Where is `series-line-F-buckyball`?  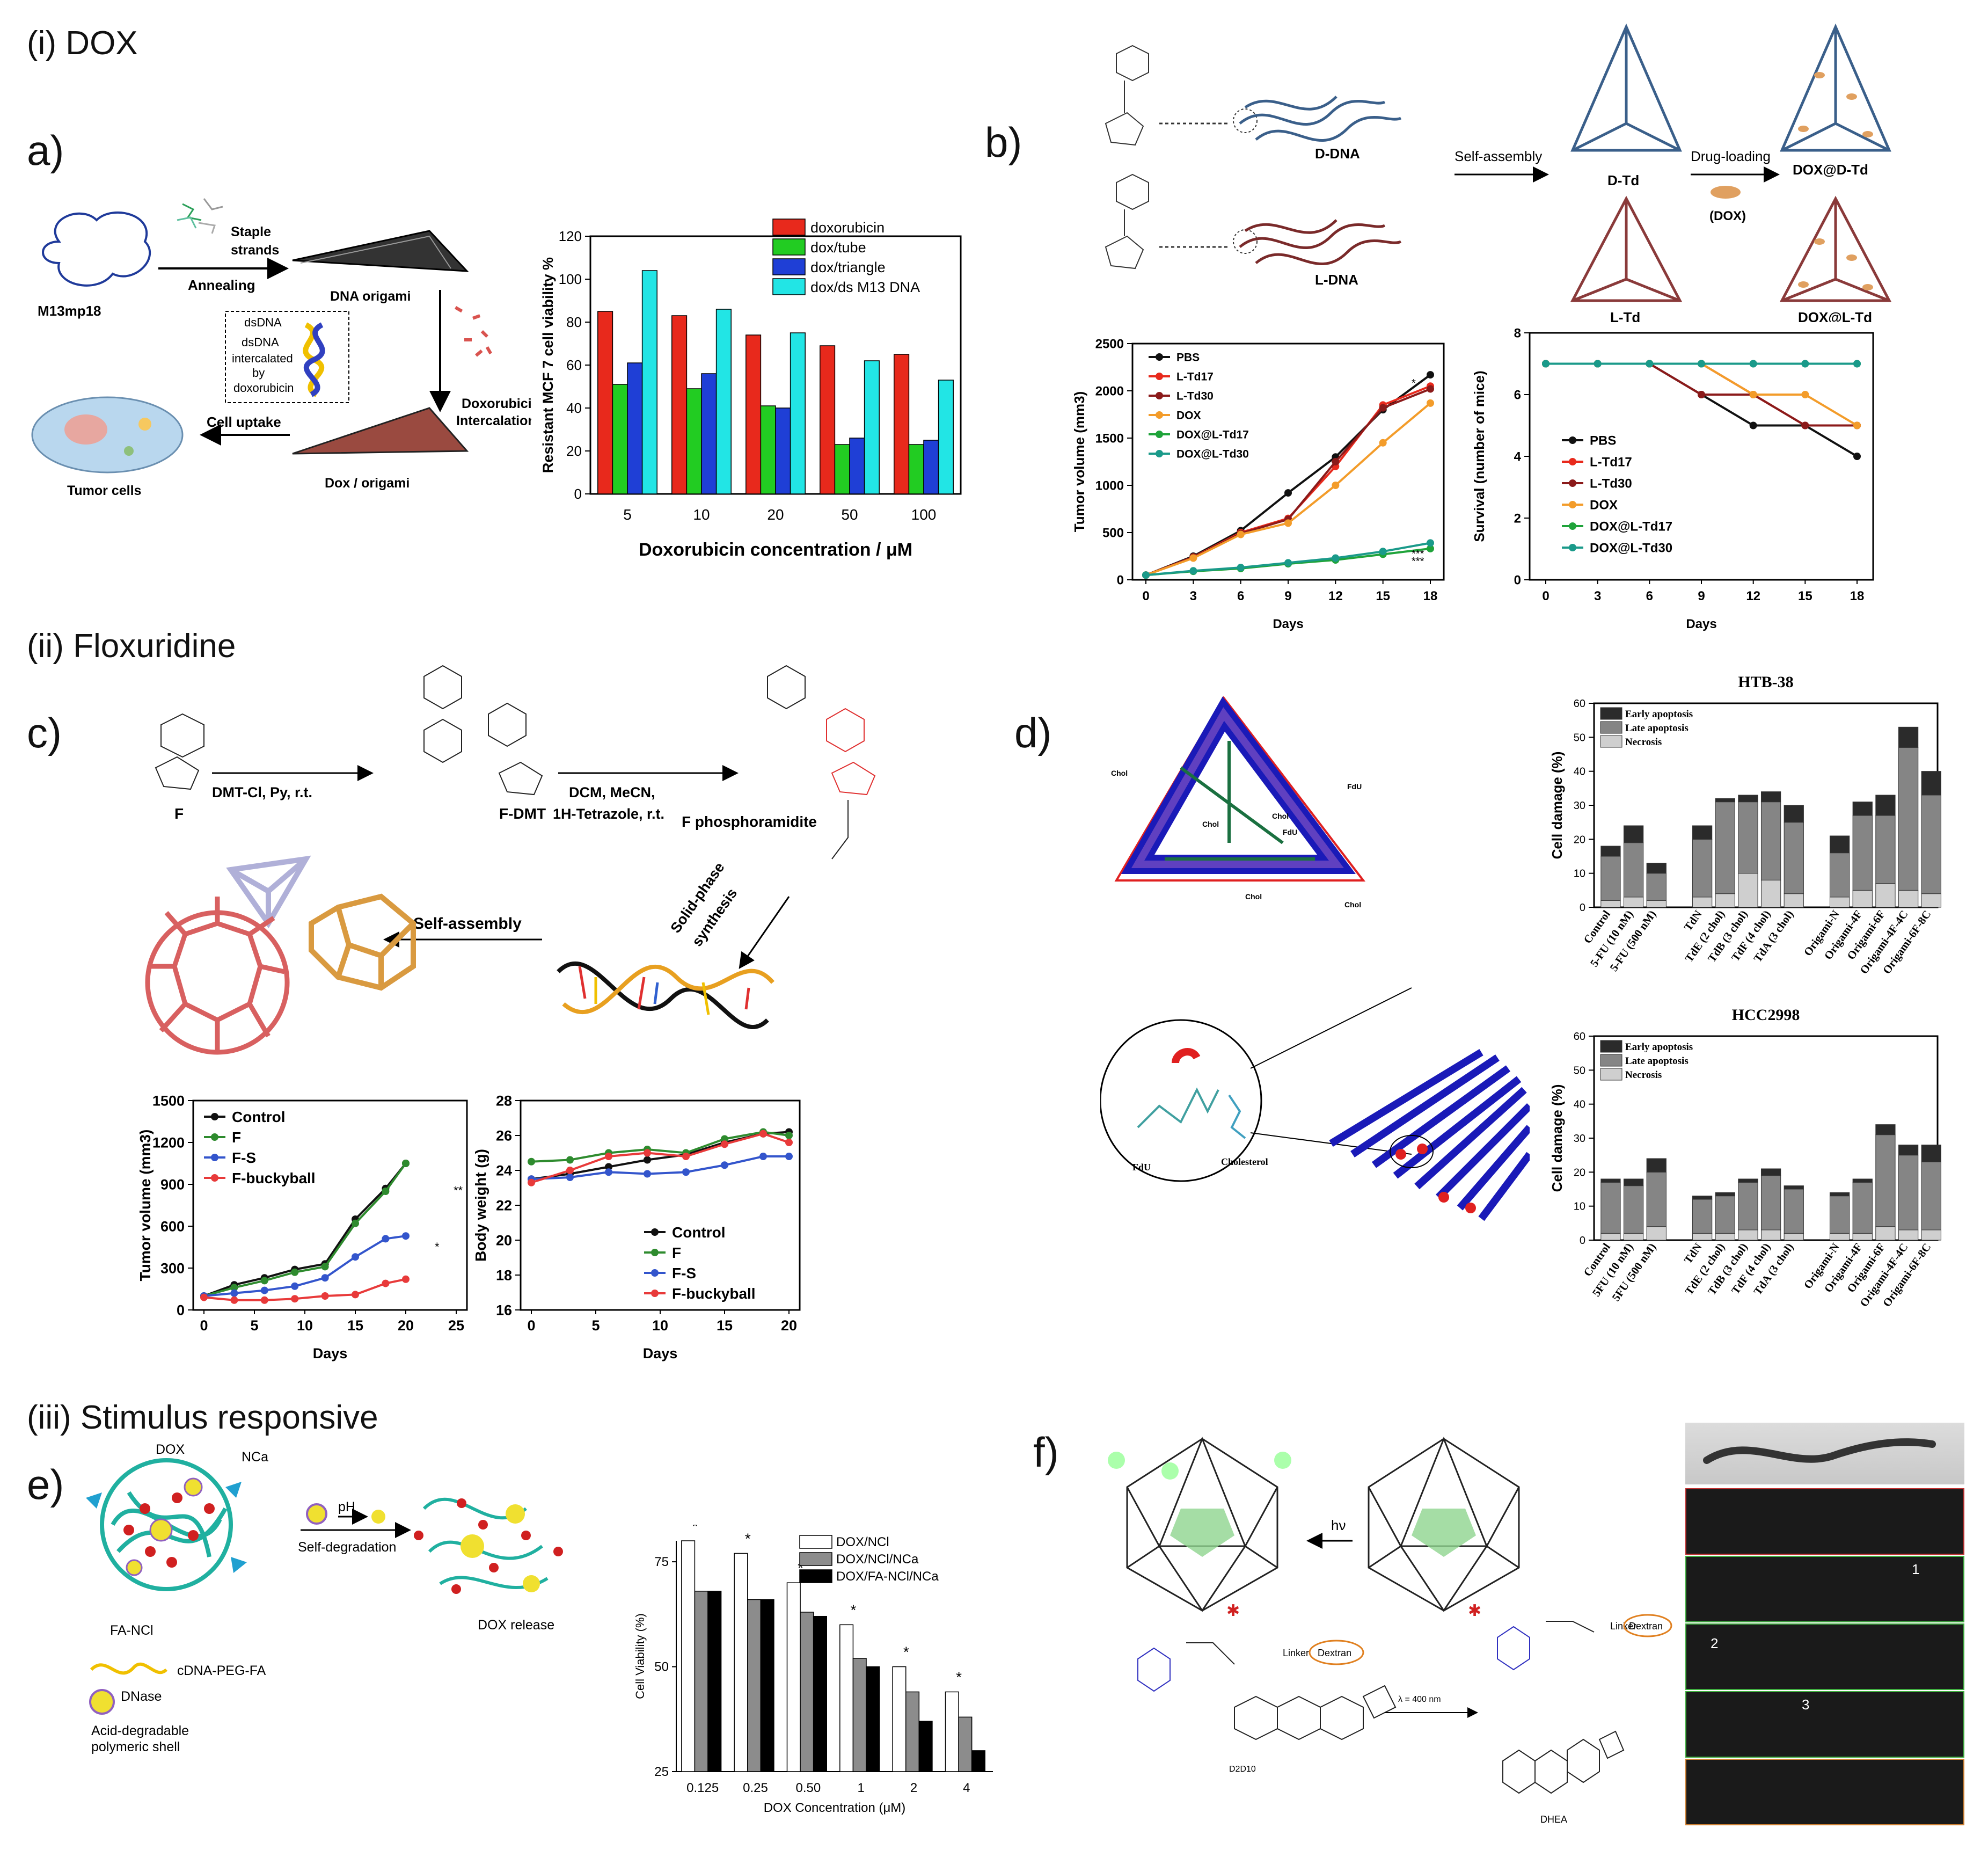 series-line-F-buckyball is located at coordinates (660, 1158).